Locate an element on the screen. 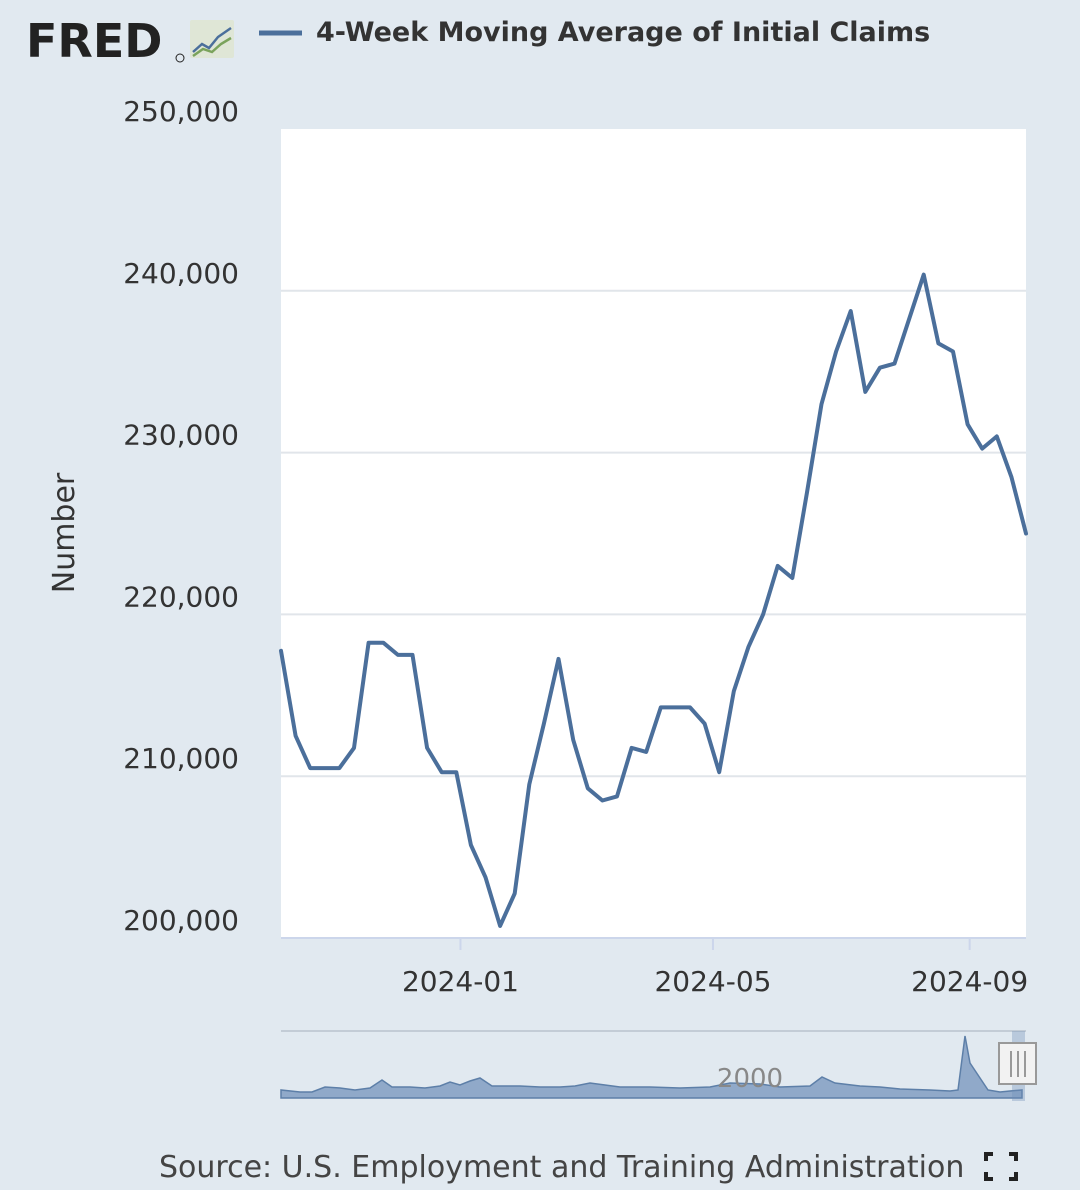 The image size is (1080, 1190). navigator: 2000 is located at coordinates (658, 1065).